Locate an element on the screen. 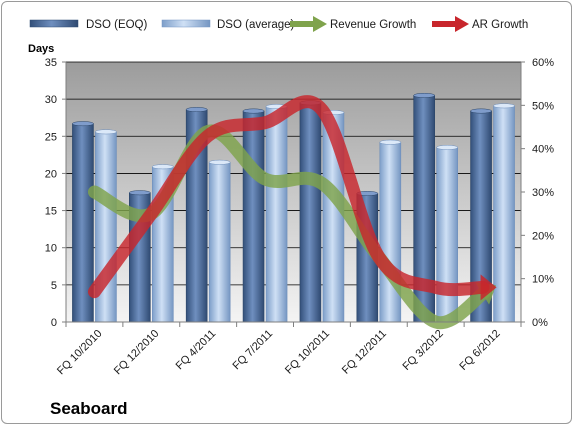 Image resolution: width=575 pixels, height=427 pixels. y2-tick-label: 10% is located at coordinates (543, 280).